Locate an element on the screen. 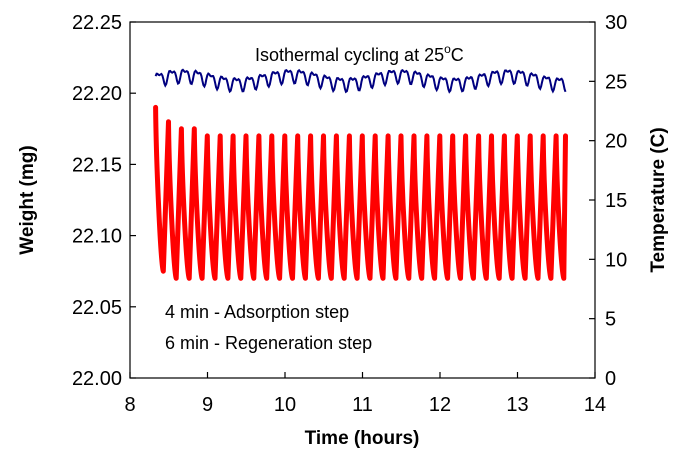  x-tick-label: 9 is located at coordinates (207, 405).